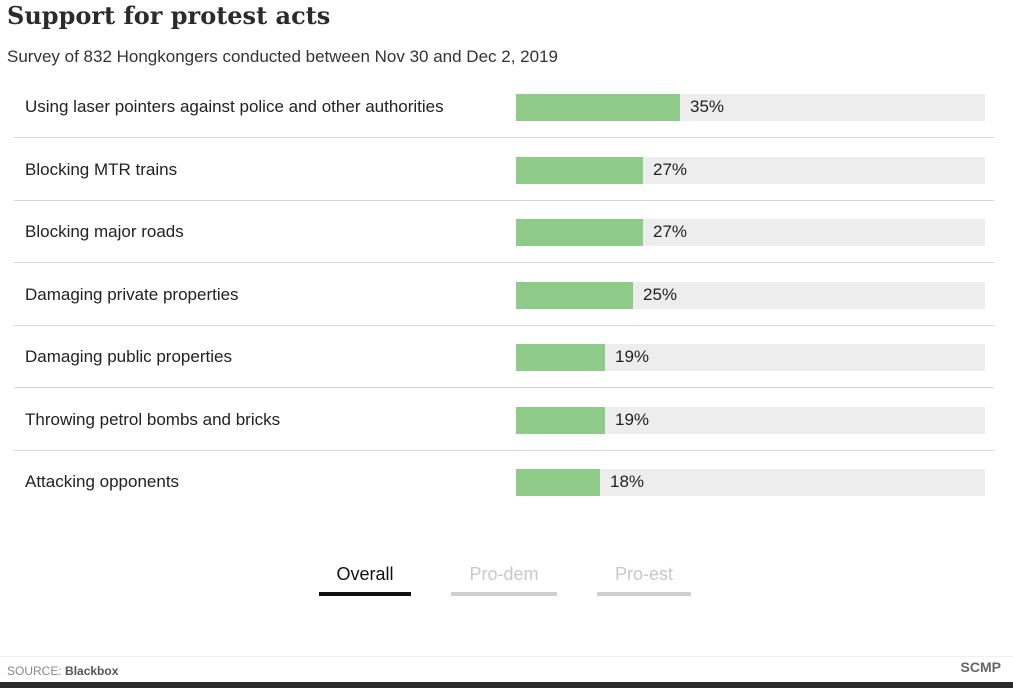  What do you see at coordinates (153, 419) in the screenshot?
I see `category-label: Throwing petrol bombs and bricks` at bounding box center [153, 419].